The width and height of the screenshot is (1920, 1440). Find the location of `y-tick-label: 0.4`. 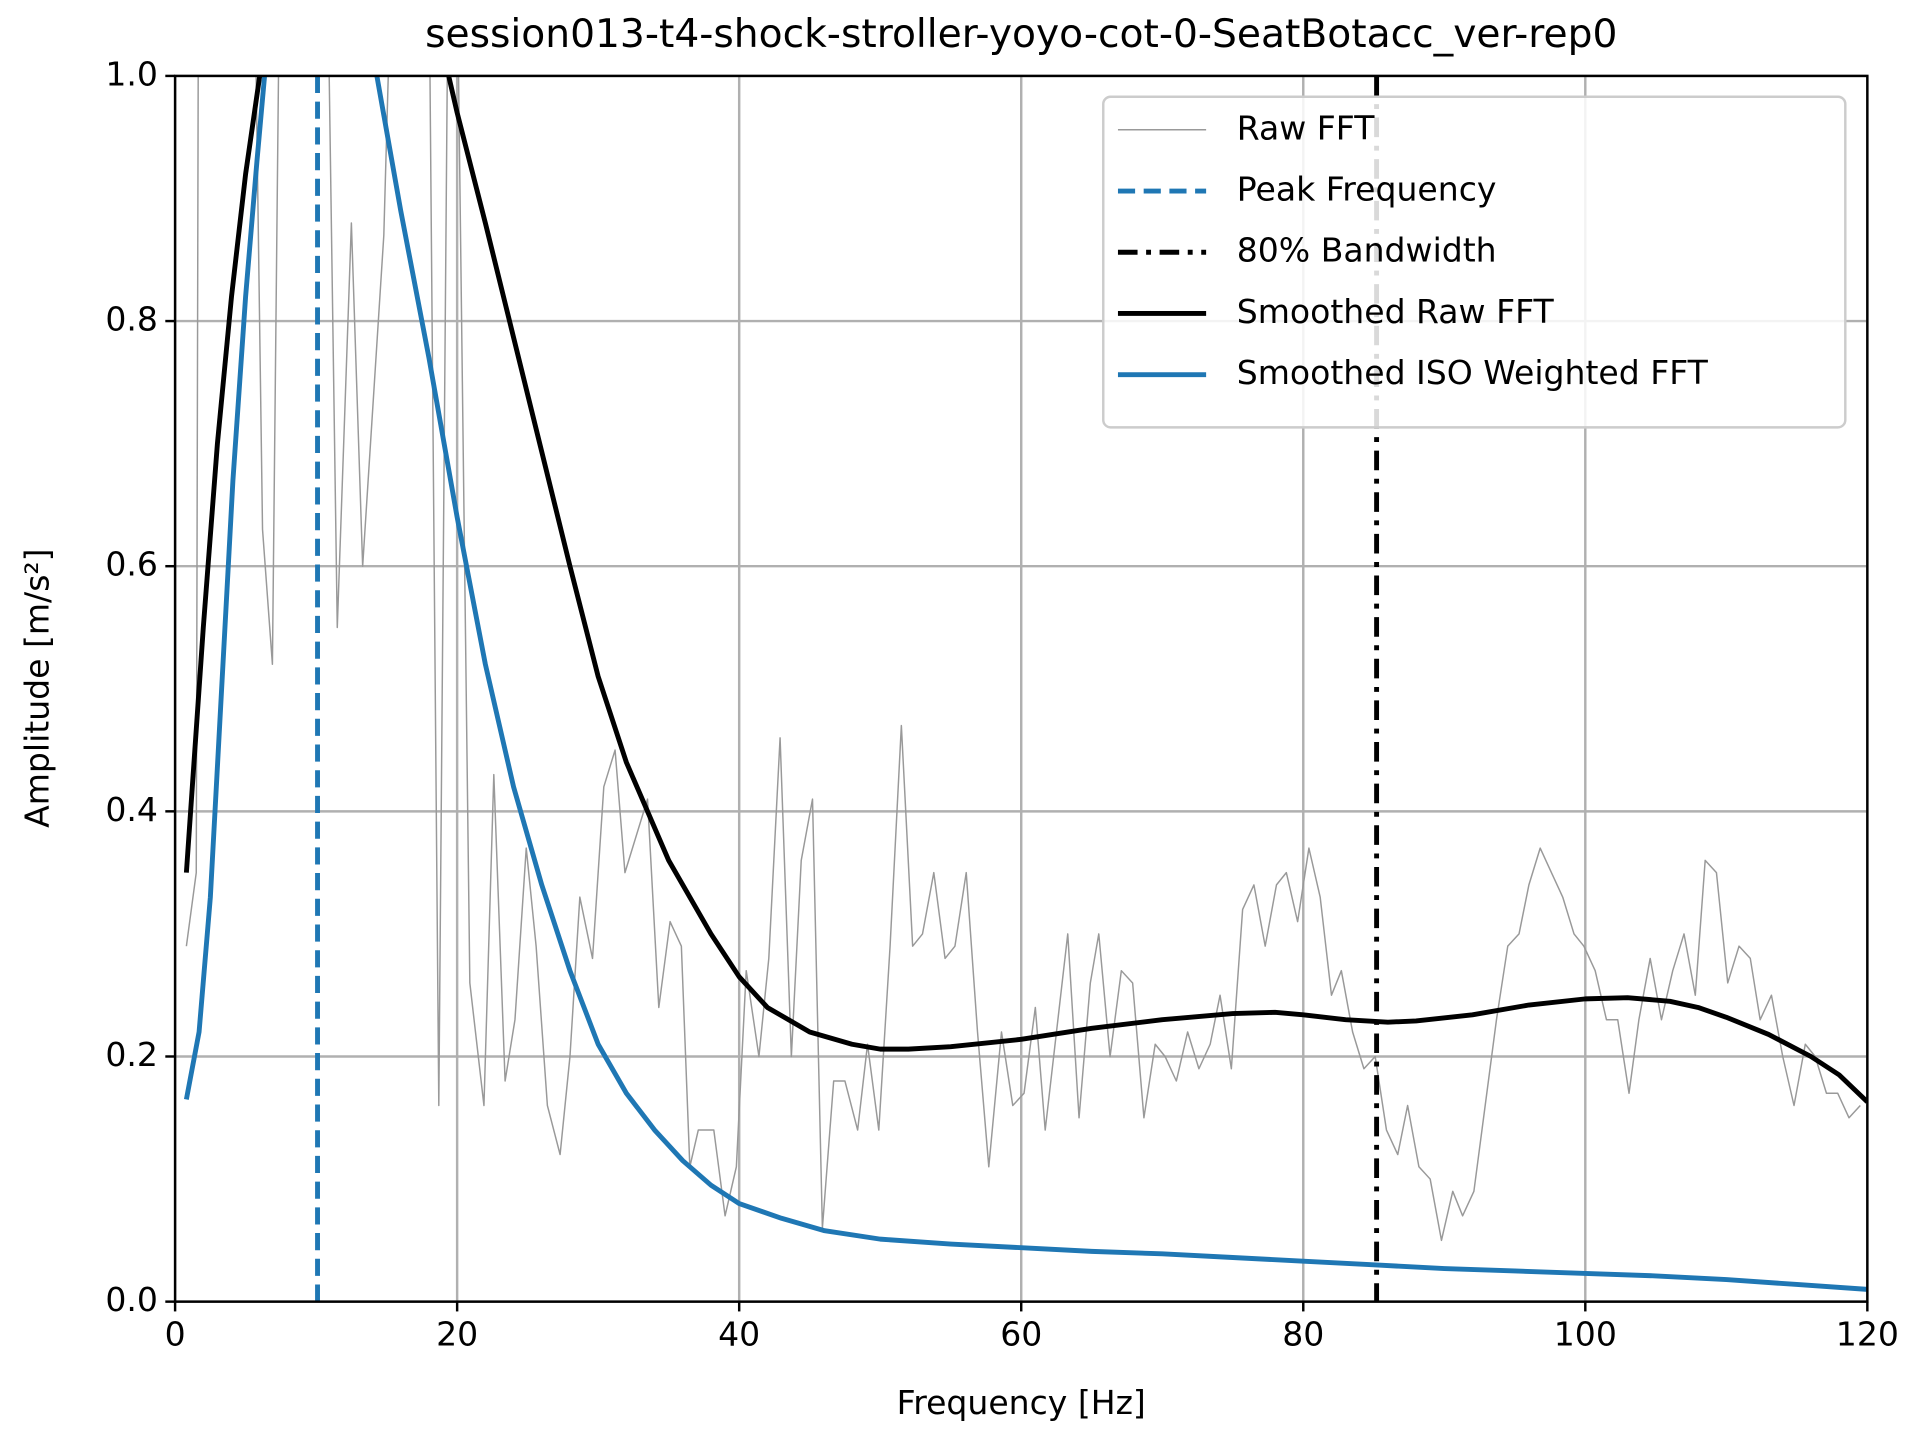

y-tick-label: 0.4 is located at coordinates (131, 809).